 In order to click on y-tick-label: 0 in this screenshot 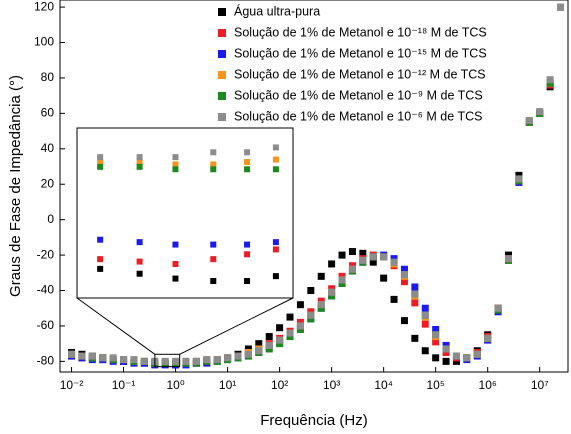, I will do `click(50, 219)`.